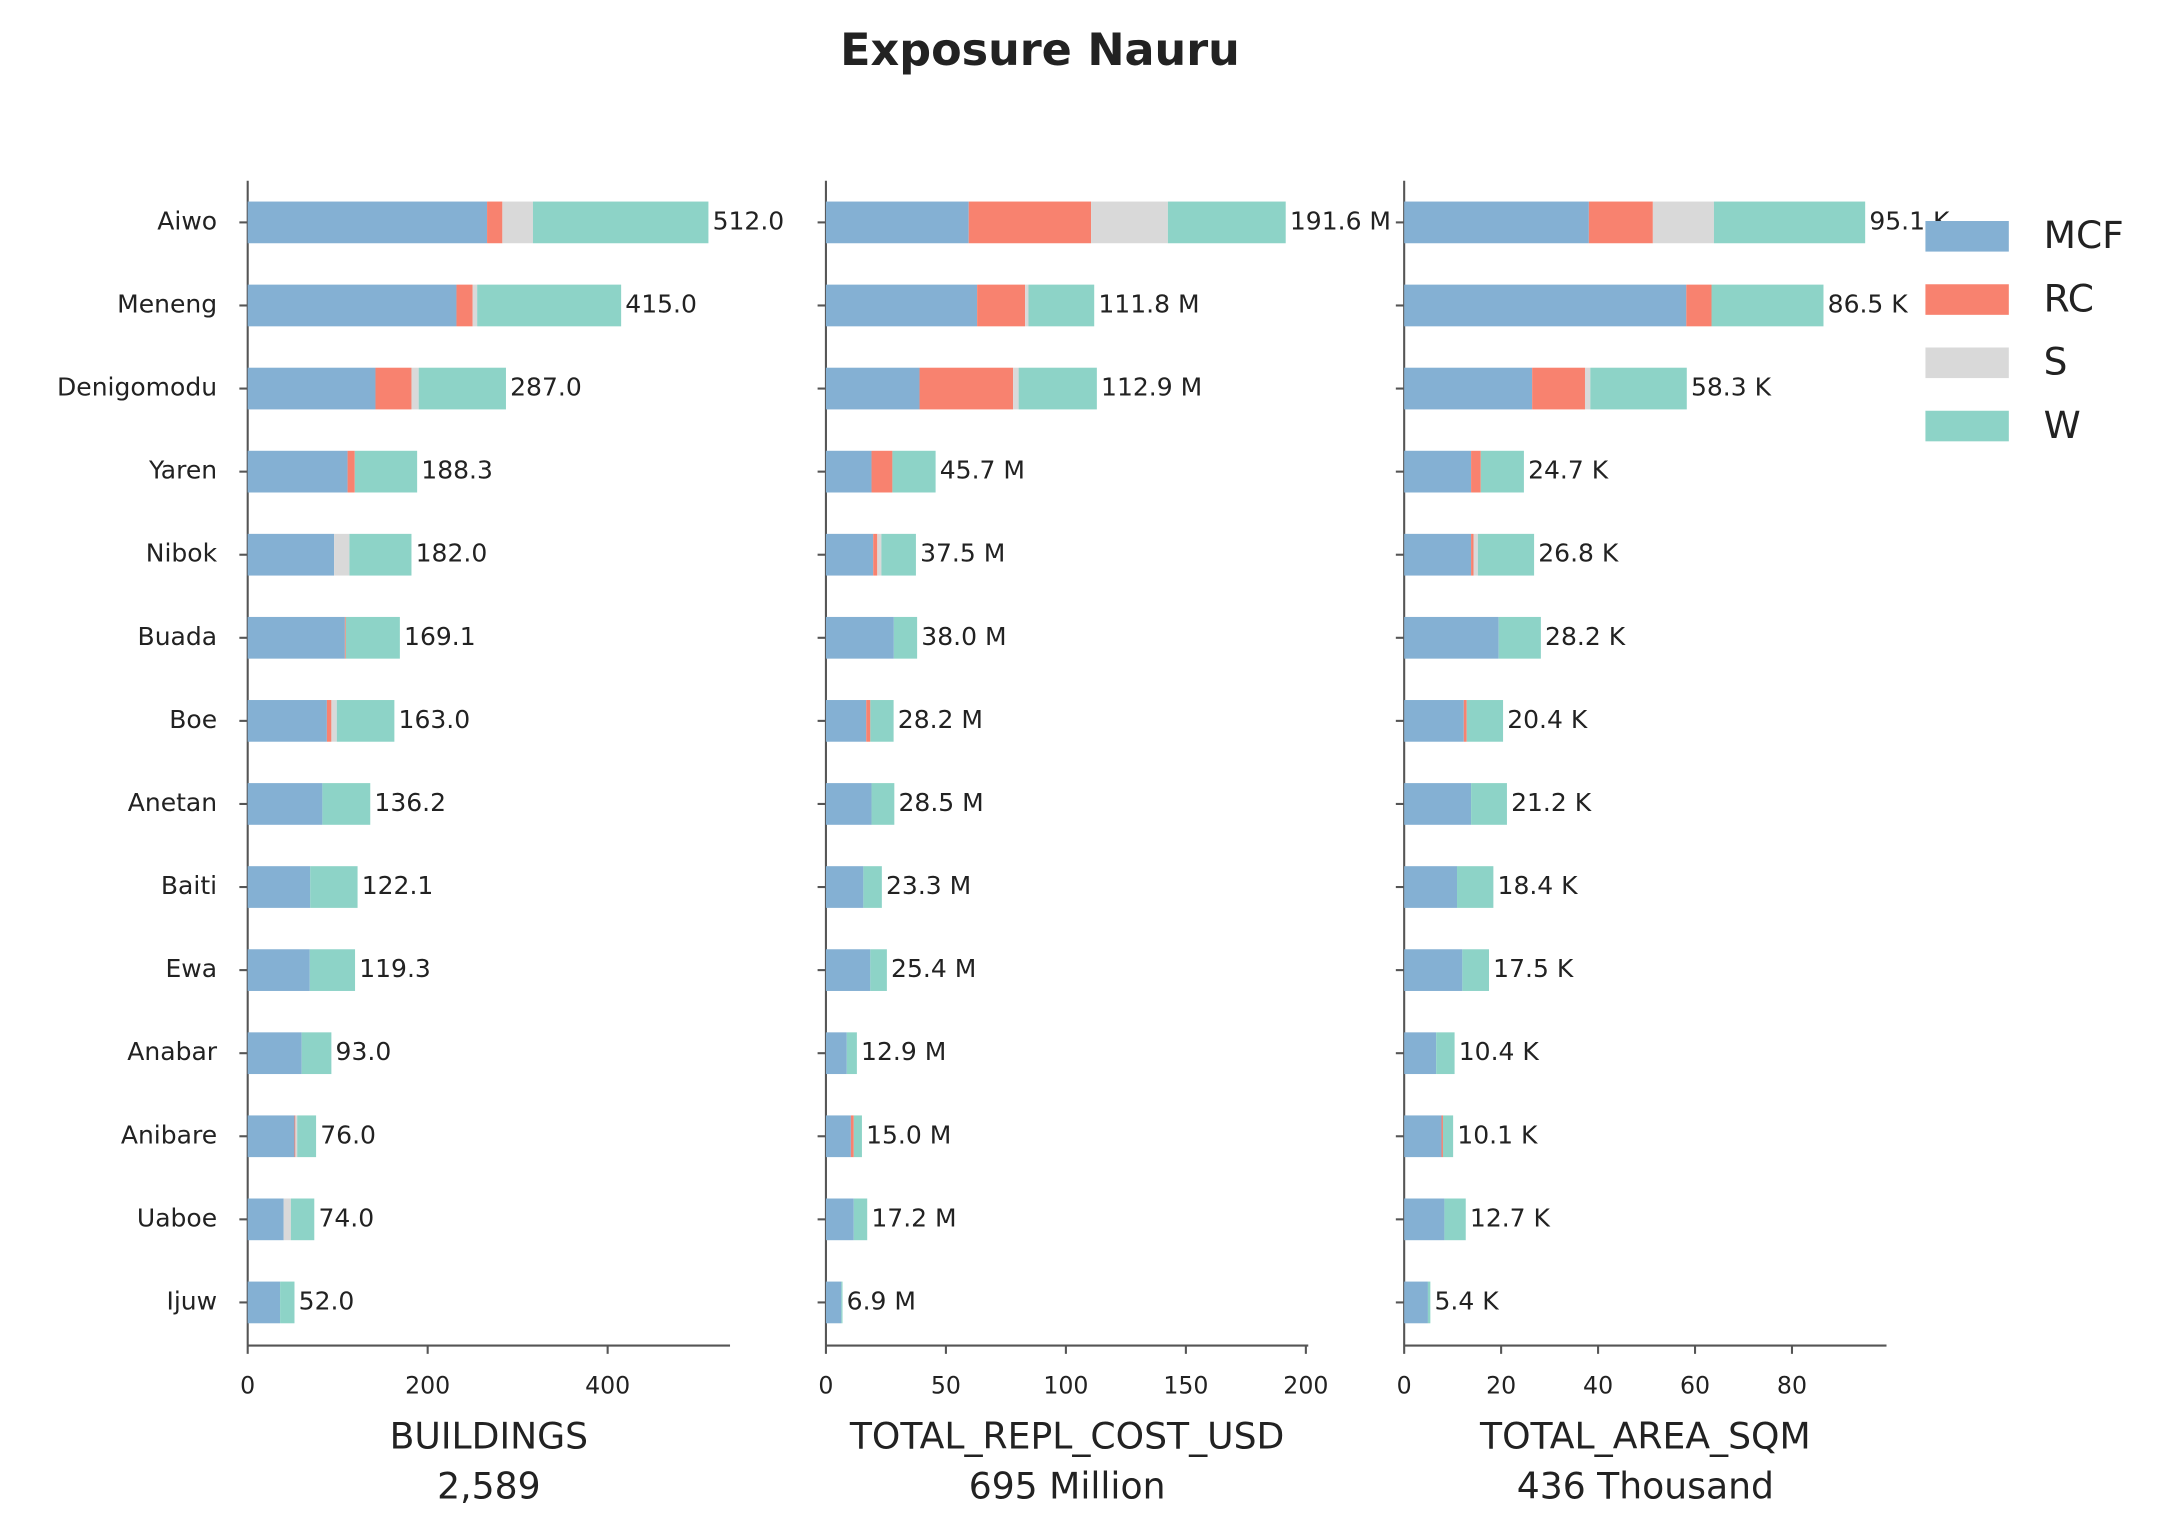 This screenshot has height=1529, width=2162. I want to click on value-label: 12.7 K, so click(1510, 1217).